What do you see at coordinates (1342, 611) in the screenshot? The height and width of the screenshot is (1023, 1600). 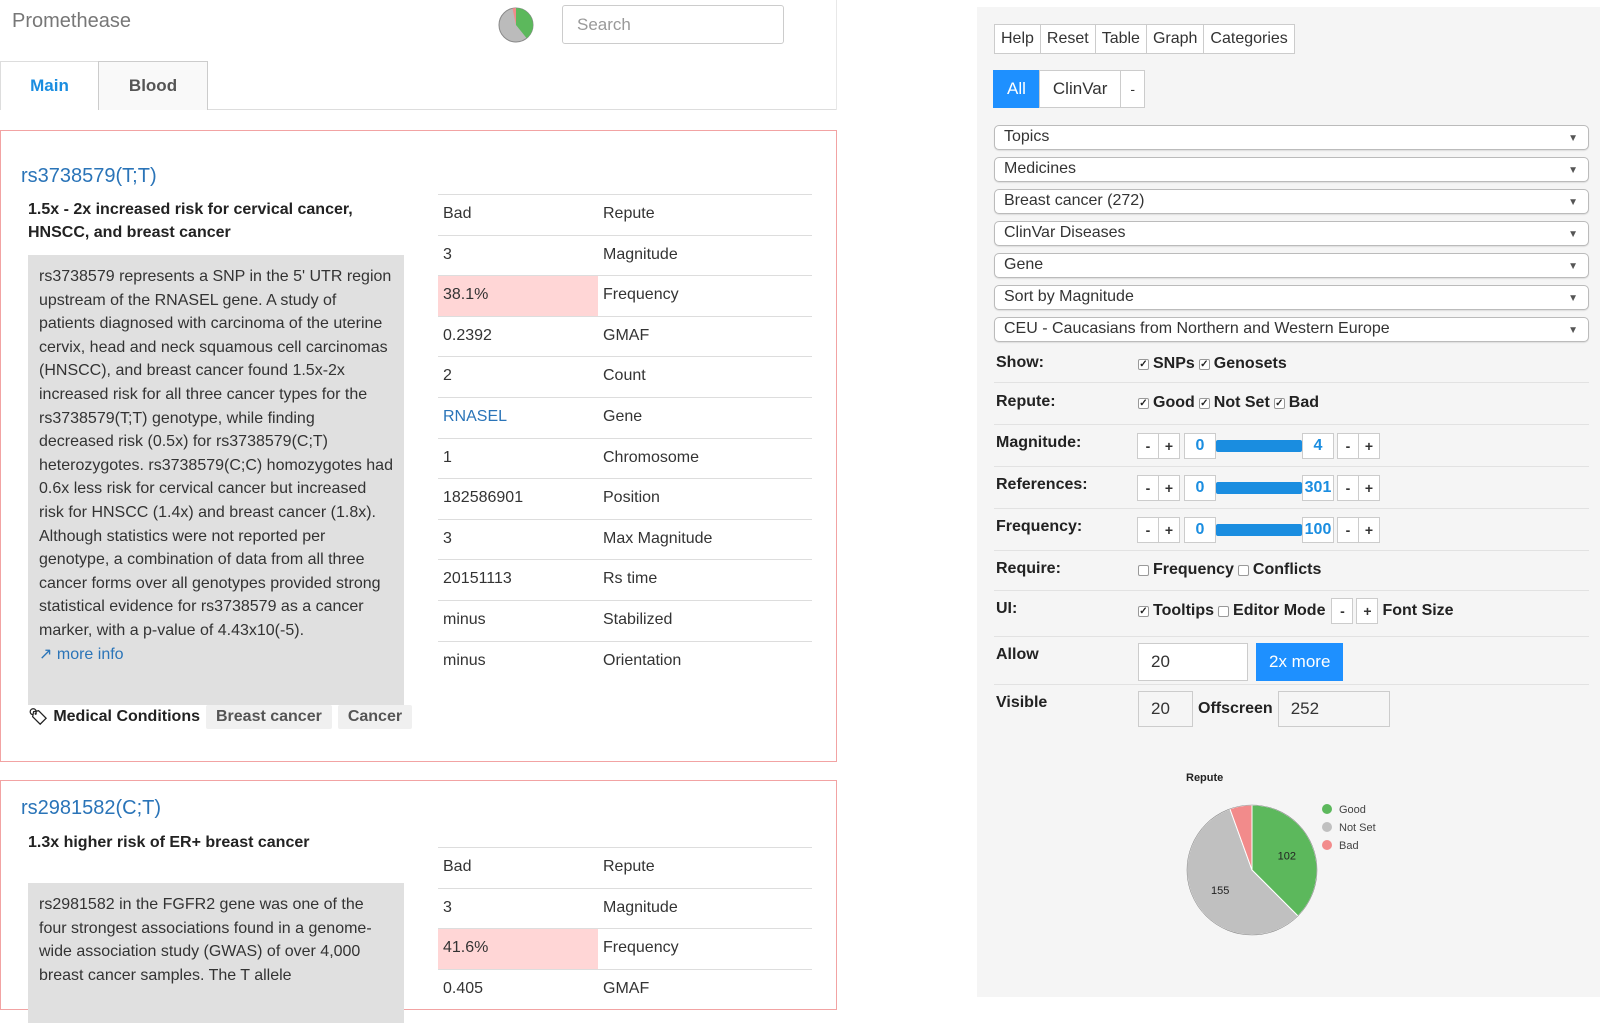 I see `font-size-decrease-button: -` at bounding box center [1342, 611].